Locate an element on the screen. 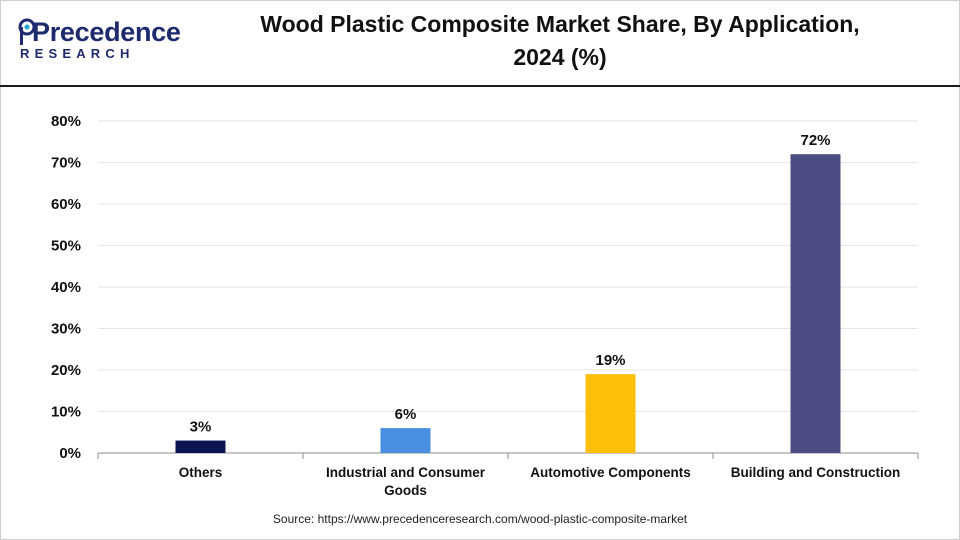  x-tick-label: Goods is located at coordinates (405, 490).